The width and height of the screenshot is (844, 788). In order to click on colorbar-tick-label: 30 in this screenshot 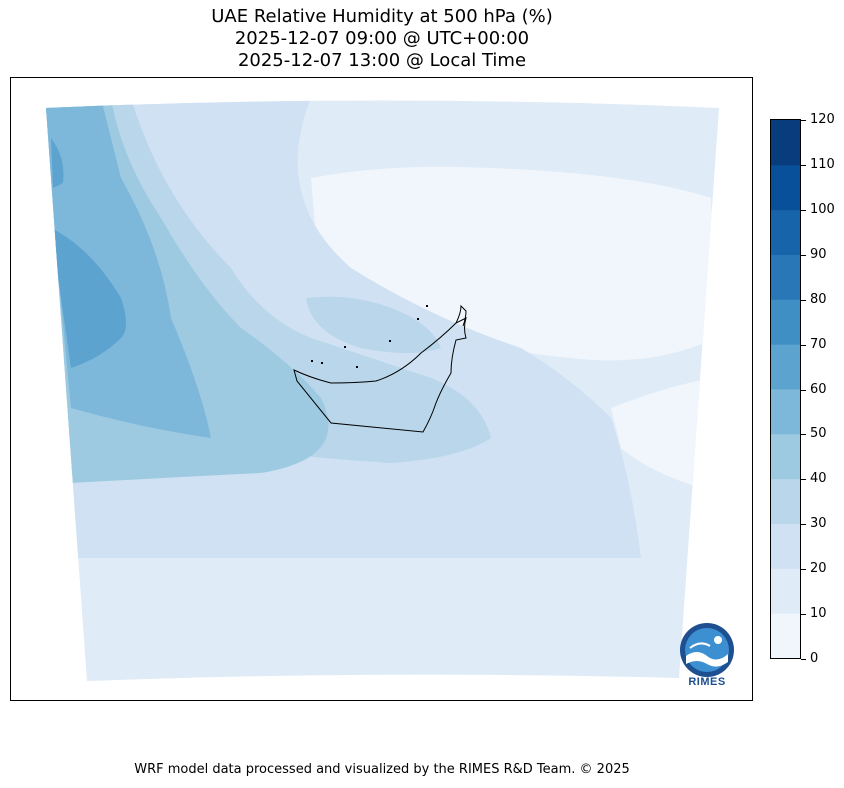, I will do `click(818, 523)`.